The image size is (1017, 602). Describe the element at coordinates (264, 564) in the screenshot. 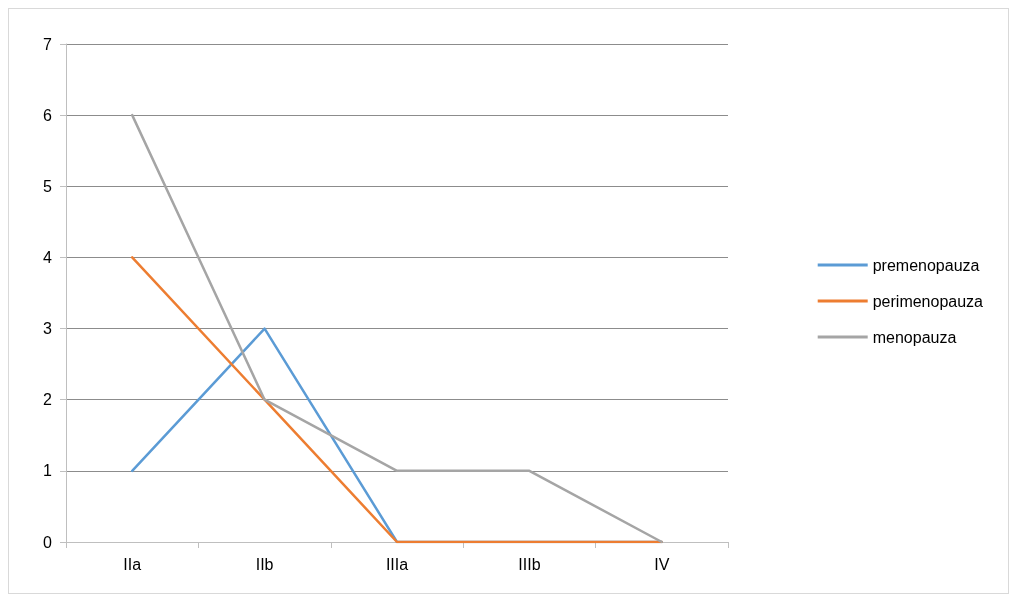

I see `x-tick-label: IIb` at that location.